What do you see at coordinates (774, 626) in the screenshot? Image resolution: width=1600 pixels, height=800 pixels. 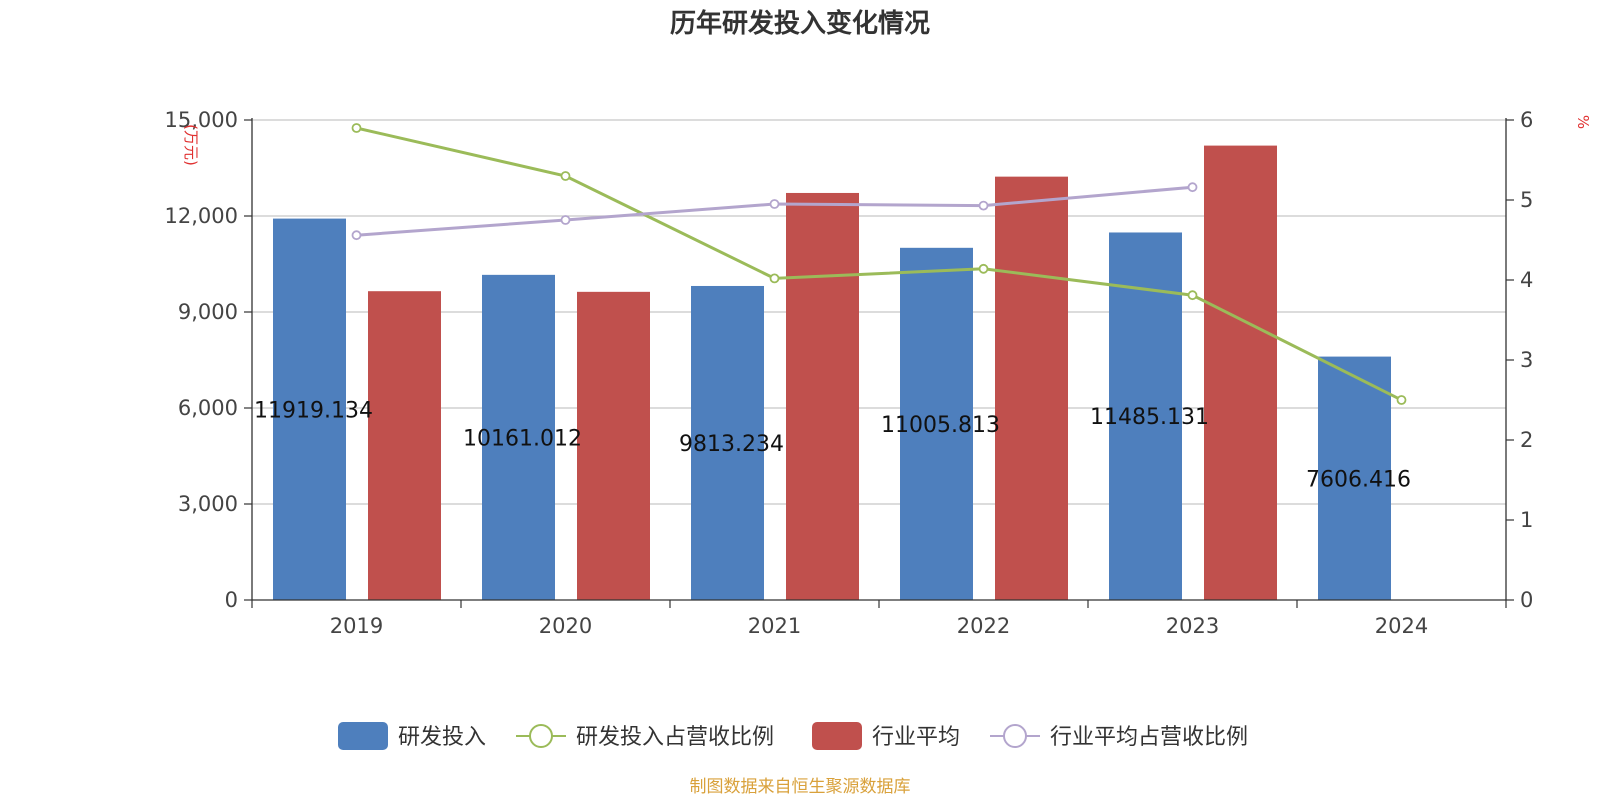 I see `x-tick-label: 2021` at bounding box center [774, 626].